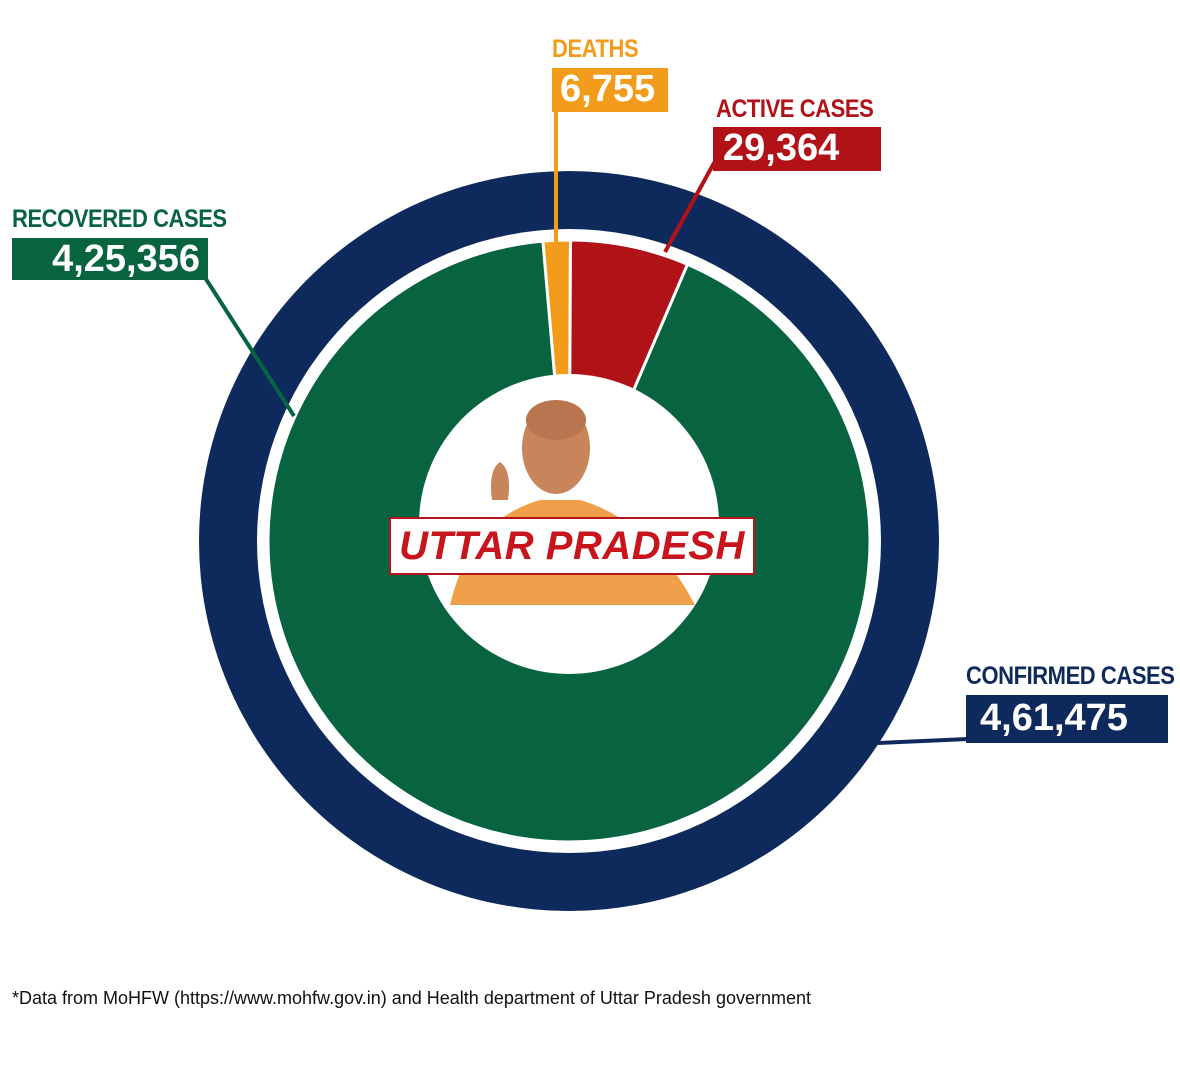 The width and height of the screenshot is (1180, 1080). I want to click on active-label: ACTIVE CASES, so click(795, 109).